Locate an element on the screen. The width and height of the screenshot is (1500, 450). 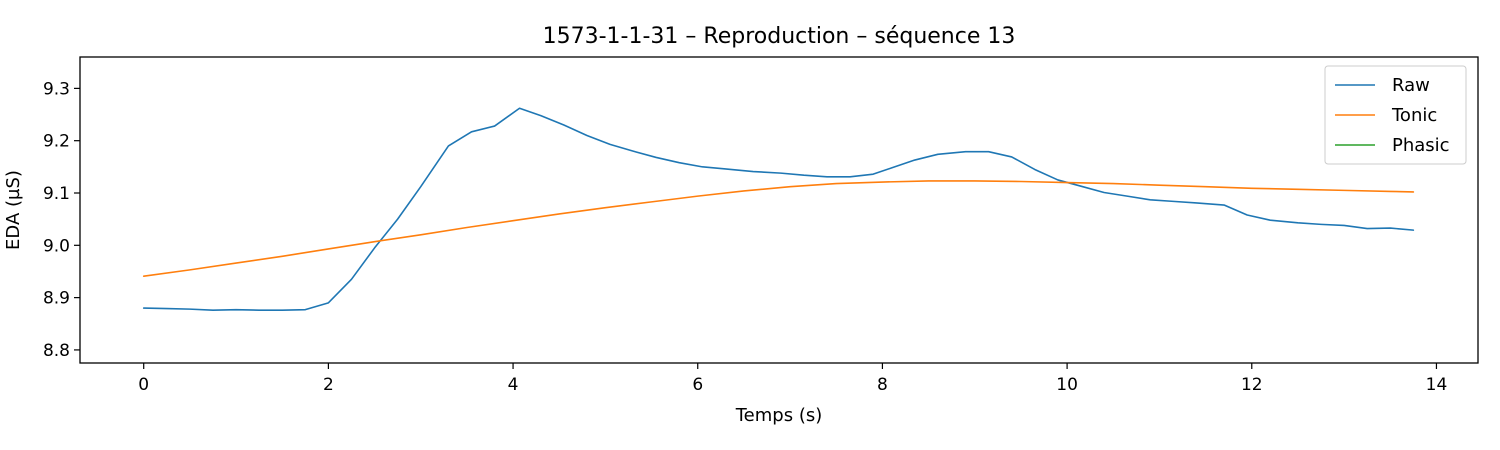
legend: Raw Tonic Phasic is located at coordinates (1395, 115).